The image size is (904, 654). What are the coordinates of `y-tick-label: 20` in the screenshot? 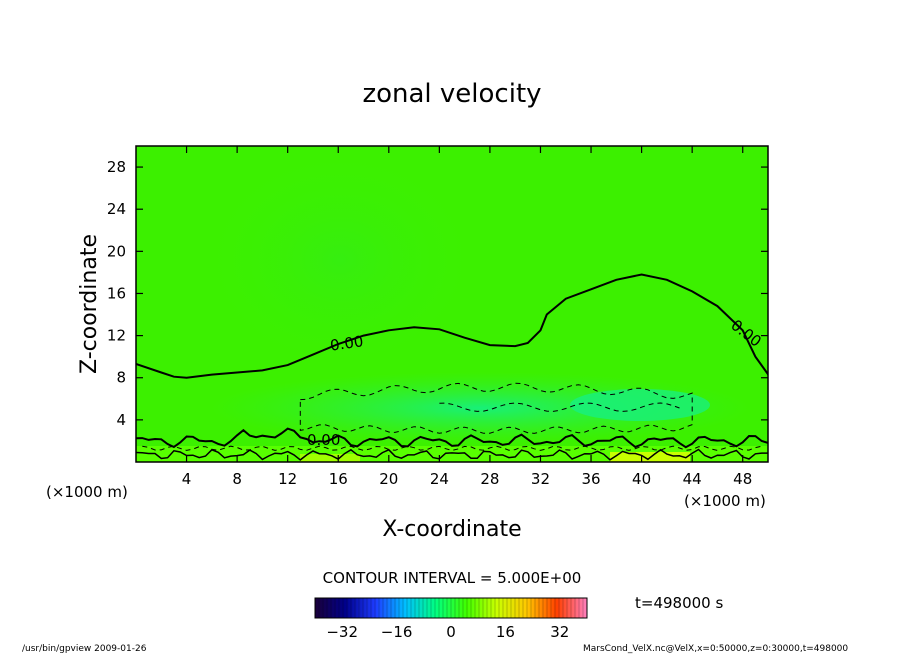 It's located at (116, 251).